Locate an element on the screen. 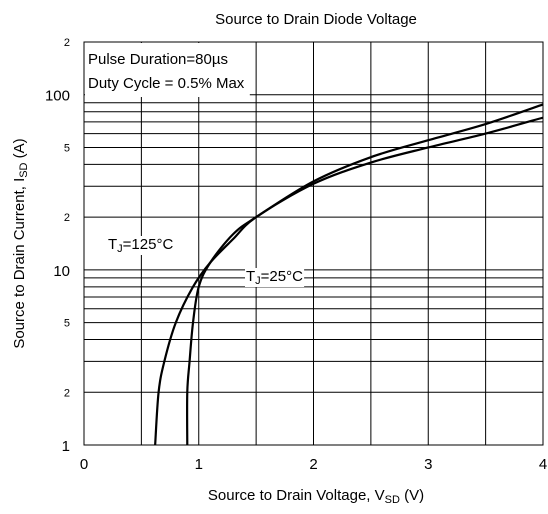 This screenshot has height=514, width=548. x-axis-label-rest: (V) is located at coordinates (412, 495).